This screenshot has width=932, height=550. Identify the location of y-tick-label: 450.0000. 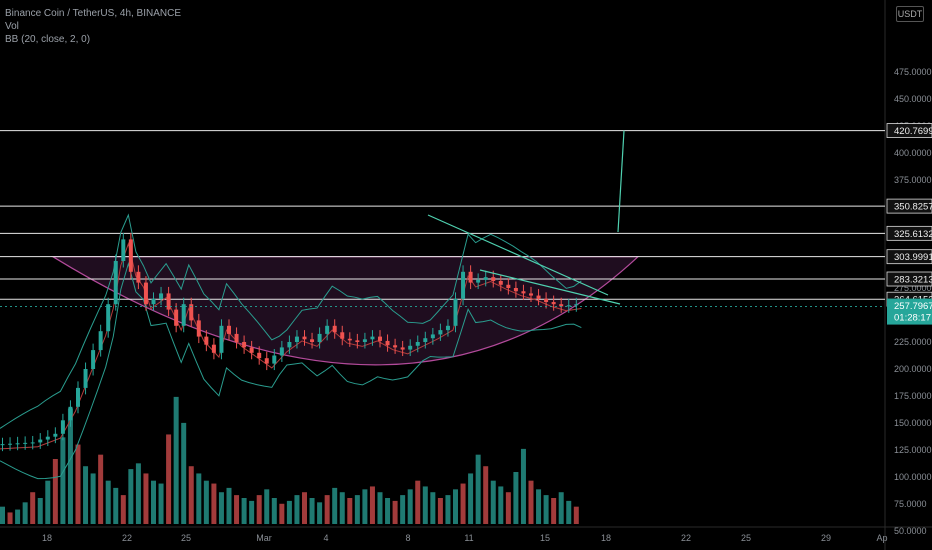
(913, 99).